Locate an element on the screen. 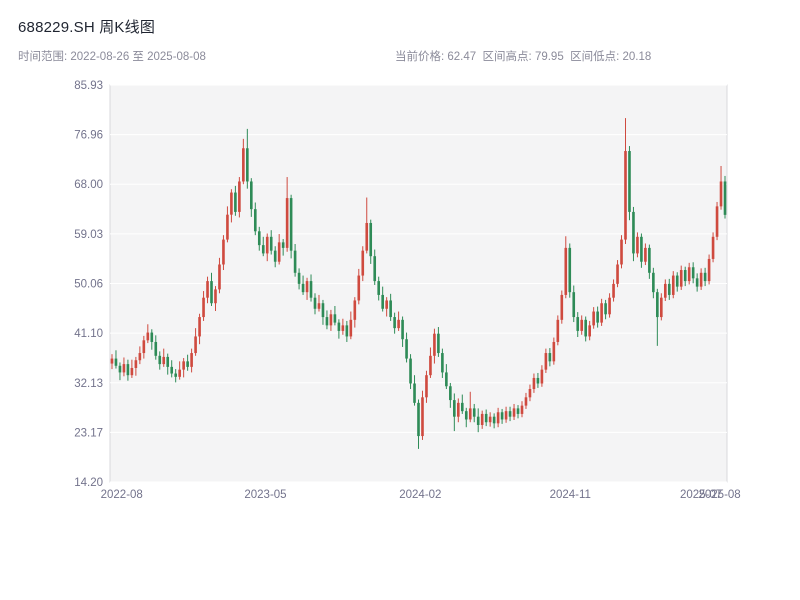  y-axis-label: 50.06 is located at coordinates (88, 285).